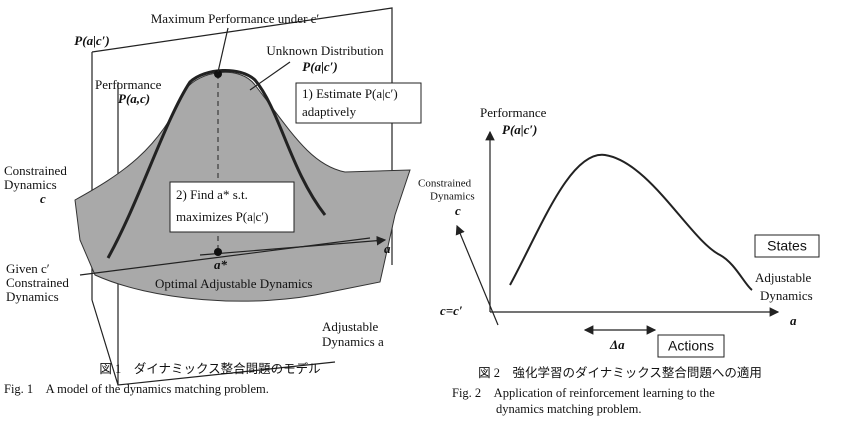  I want to click on label: Unknown Distribution, so click(325, 50).